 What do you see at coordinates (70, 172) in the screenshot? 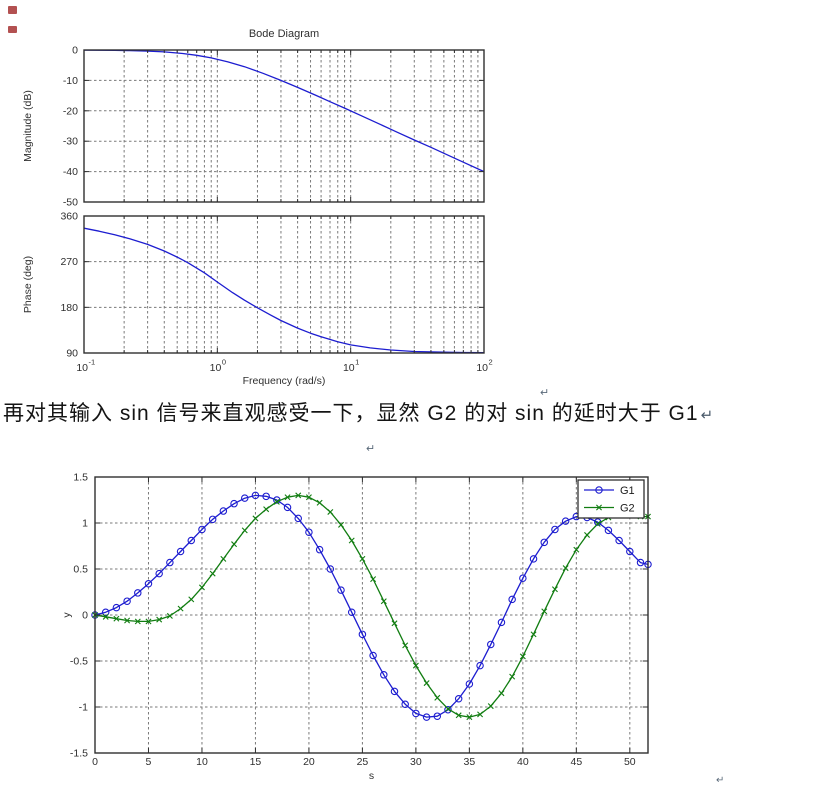
I see `bode-ytick-label: -40` at bounding box center [70, 172].